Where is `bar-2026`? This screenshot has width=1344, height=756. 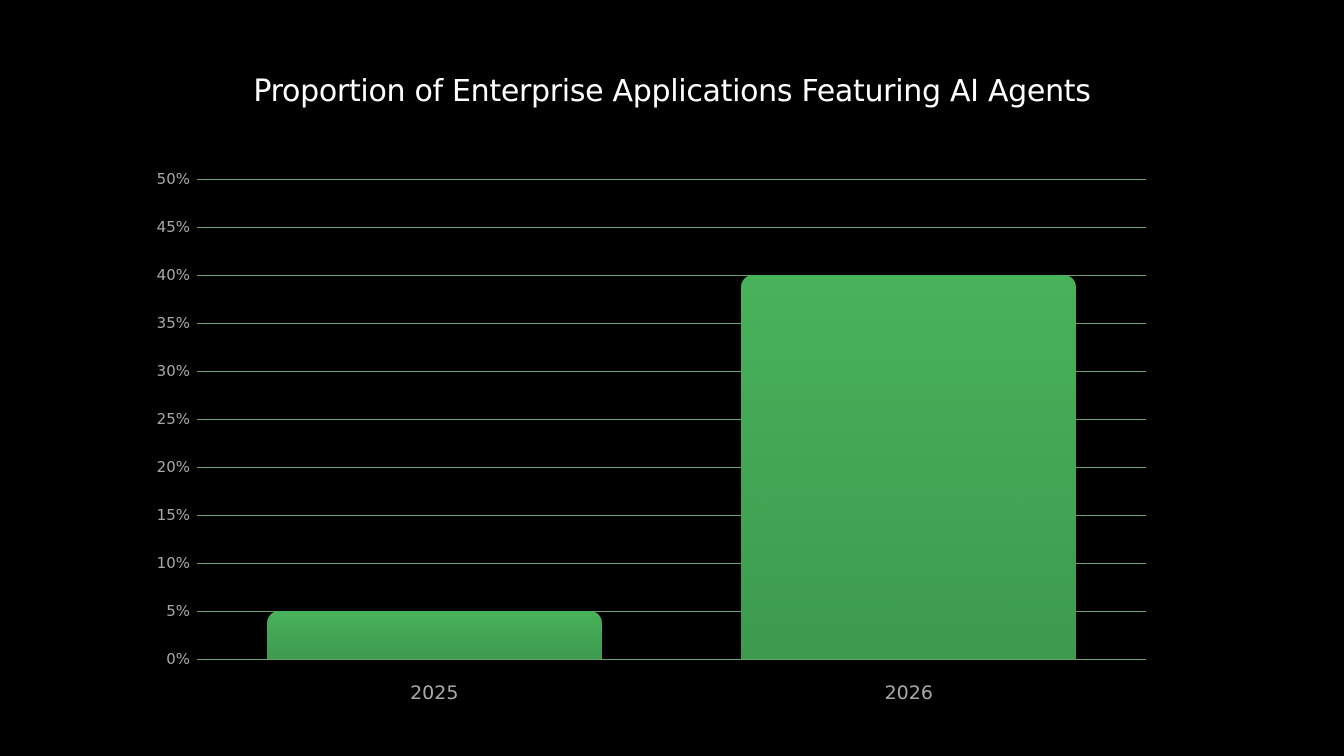 bar-2026 is located at coordinates (909, 467).